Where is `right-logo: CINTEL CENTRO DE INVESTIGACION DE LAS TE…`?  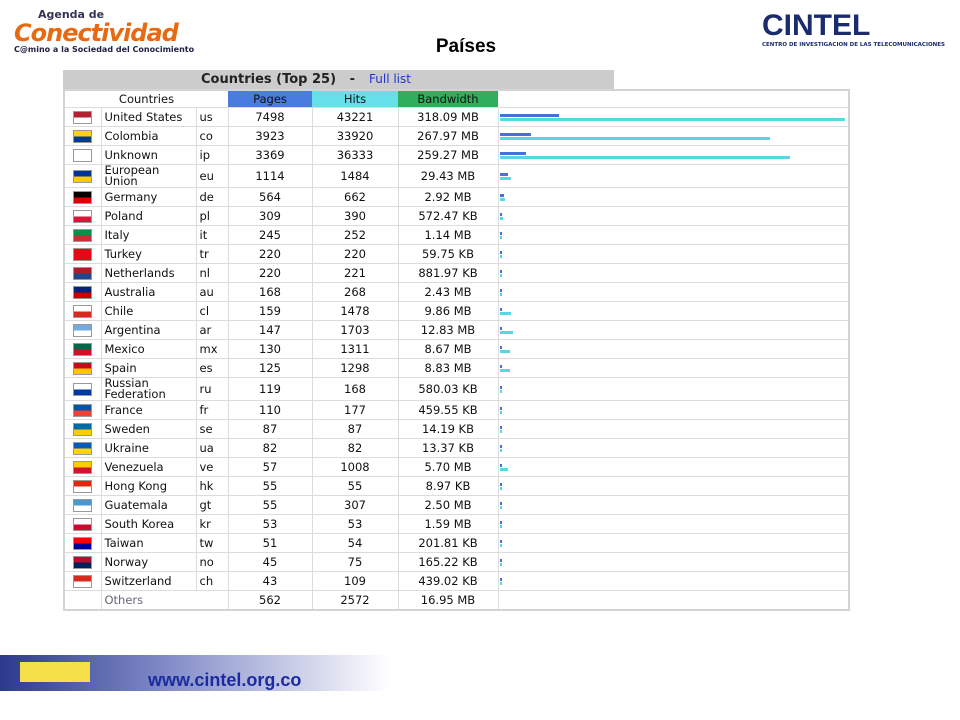 right-logo: CINTEL CENTRO DE INVESTIGACION DE LAS TE… is located at coordinates (857, 29).